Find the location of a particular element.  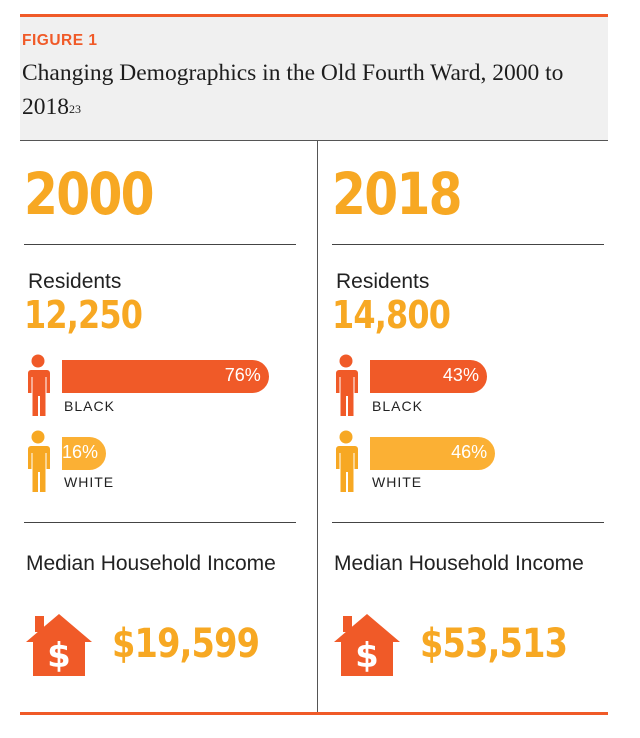

title-footnote: 23 is located at coordinates (75, 109).